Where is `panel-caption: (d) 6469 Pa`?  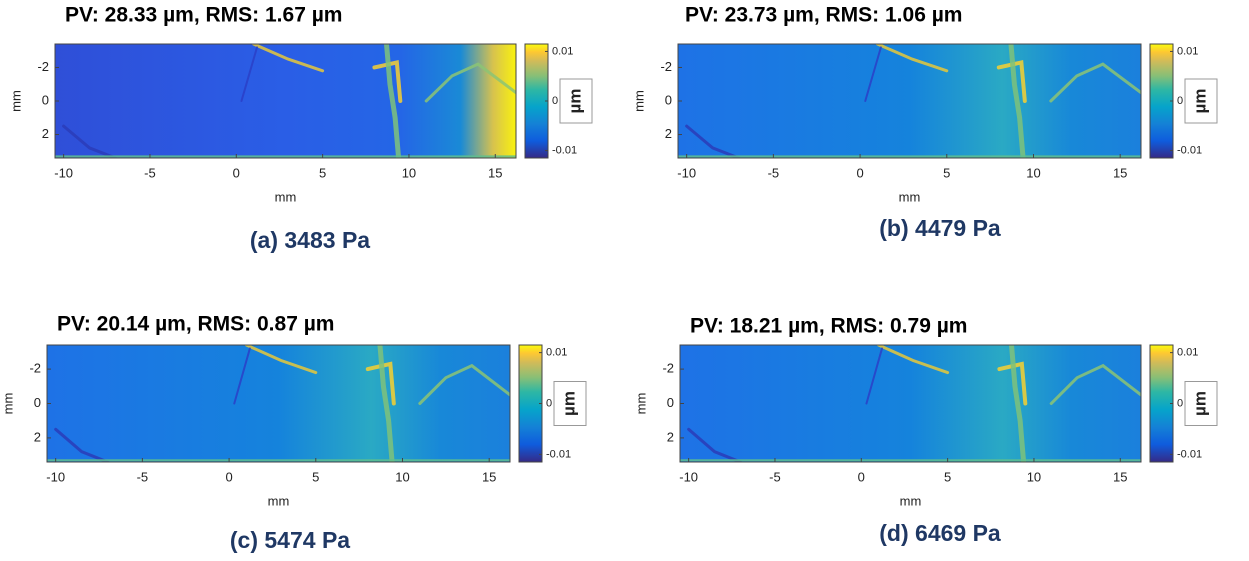 panel-caption: (d) 6469 Pa is located at coordinates (940, 533).